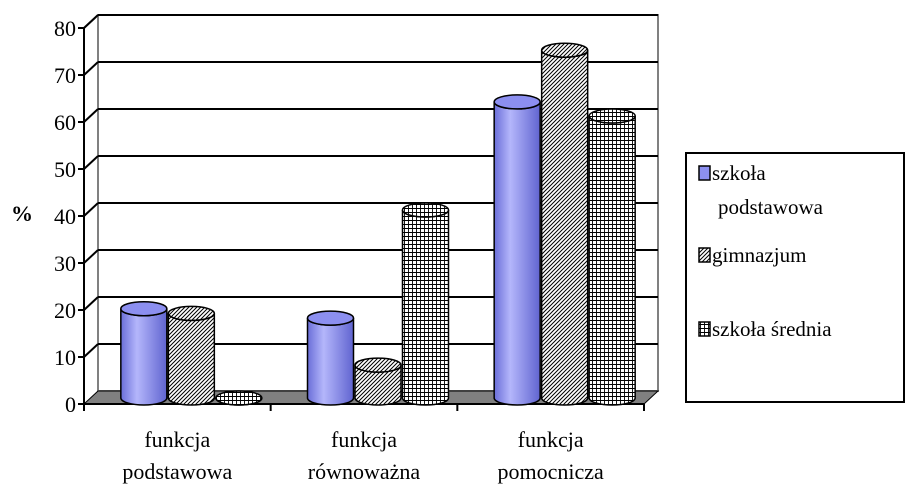 The width and height of the screenshot is (907, 489). Describe the element at coordinates (551, 455) in the screenshot. I see `x-tick-label: funkcja pomocnicza` at that location.